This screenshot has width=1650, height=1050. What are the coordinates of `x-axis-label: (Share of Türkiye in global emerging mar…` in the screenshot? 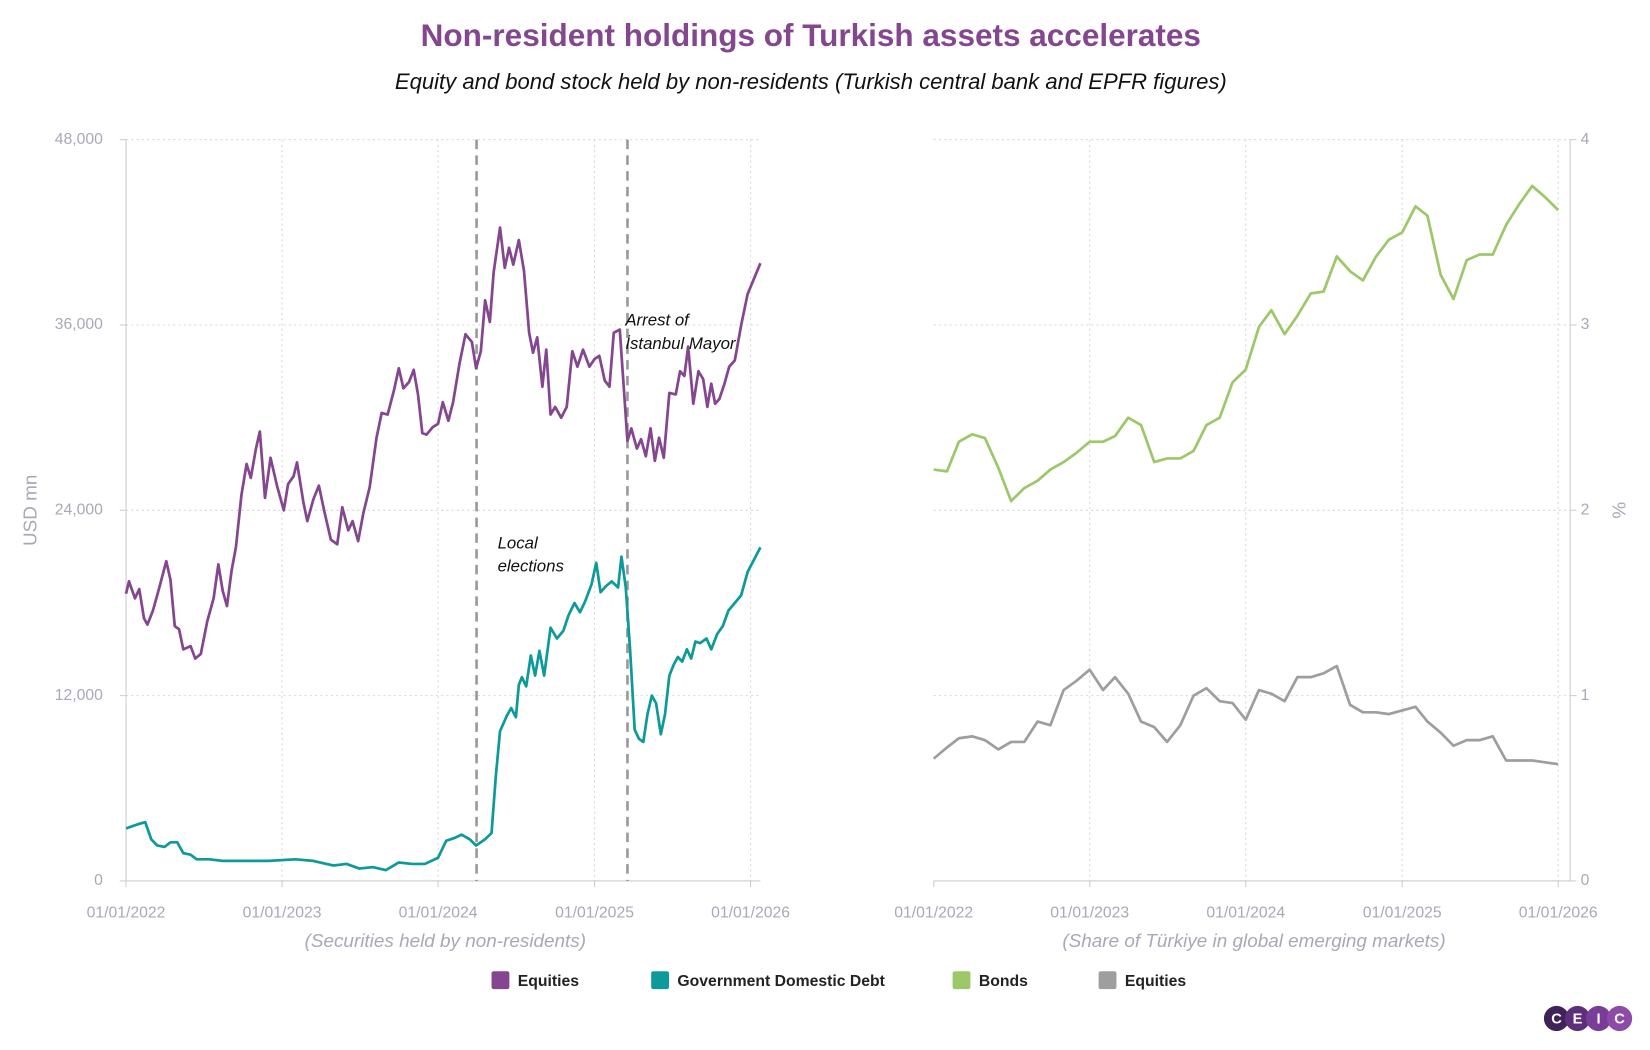 It's located at (1253, 941).